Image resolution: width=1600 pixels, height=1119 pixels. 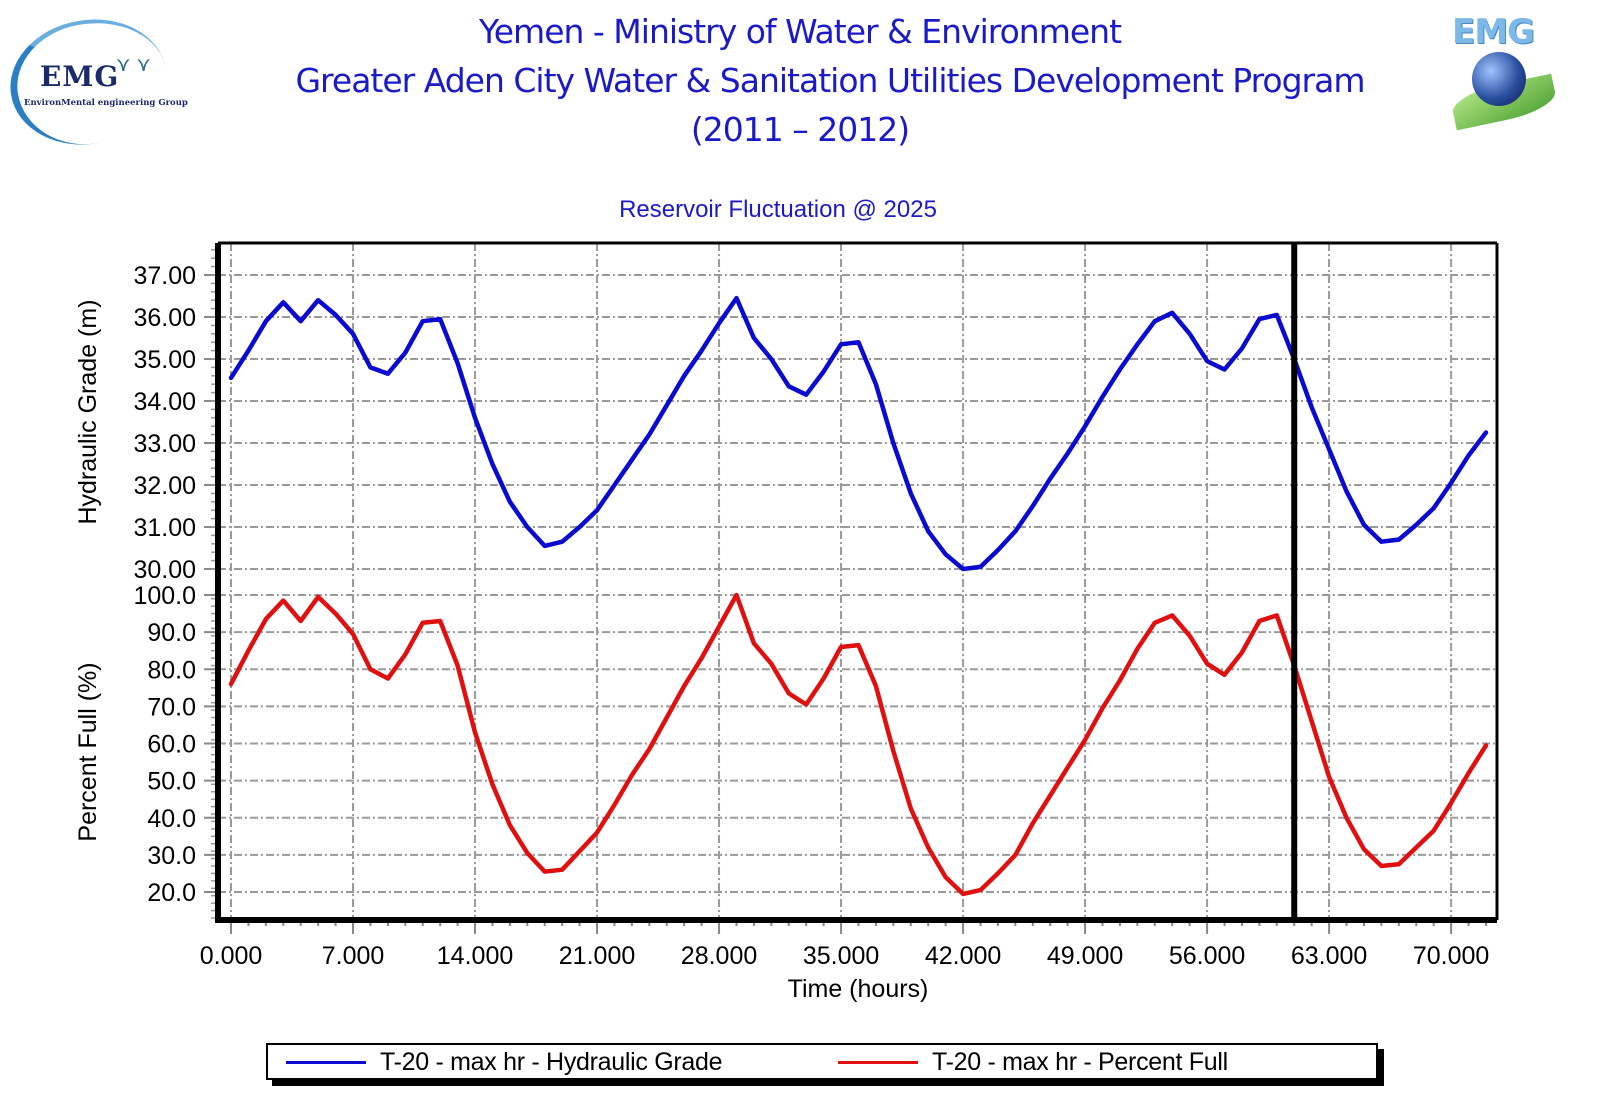 I want to click on x-tick-label: 14.000, so click(x=475, y=956).